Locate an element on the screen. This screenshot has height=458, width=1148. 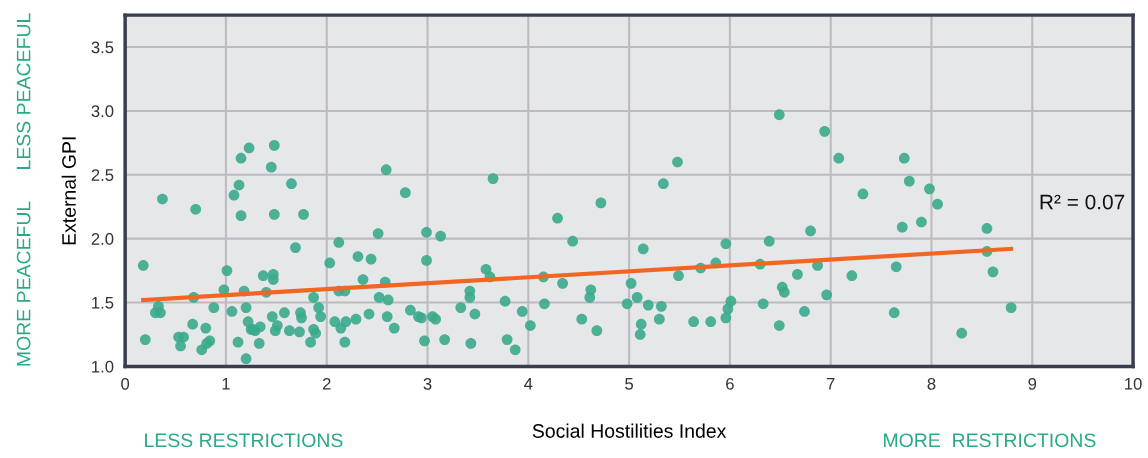
x-tick-label: 10 is located at coordinates (1133, 383).